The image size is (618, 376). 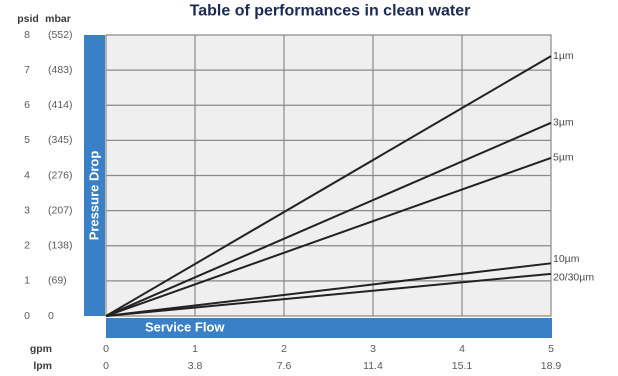 What do you see at coordinates (573, 167) in the screenshot?
I see `series-labels: 1µm 3µm 5µm 10µm 20/30µm` at bounding box center [573, 167].